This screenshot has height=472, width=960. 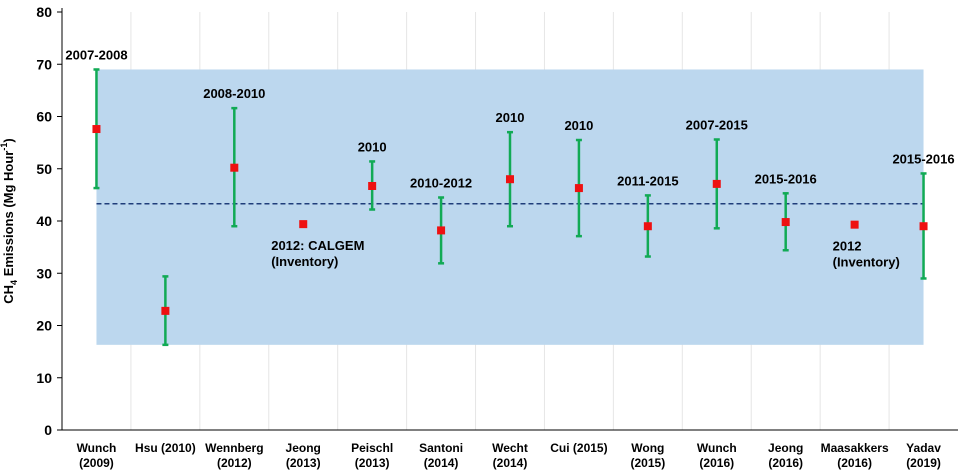 I want to click on y-tick-label: 0, so click(x=48, y=430).